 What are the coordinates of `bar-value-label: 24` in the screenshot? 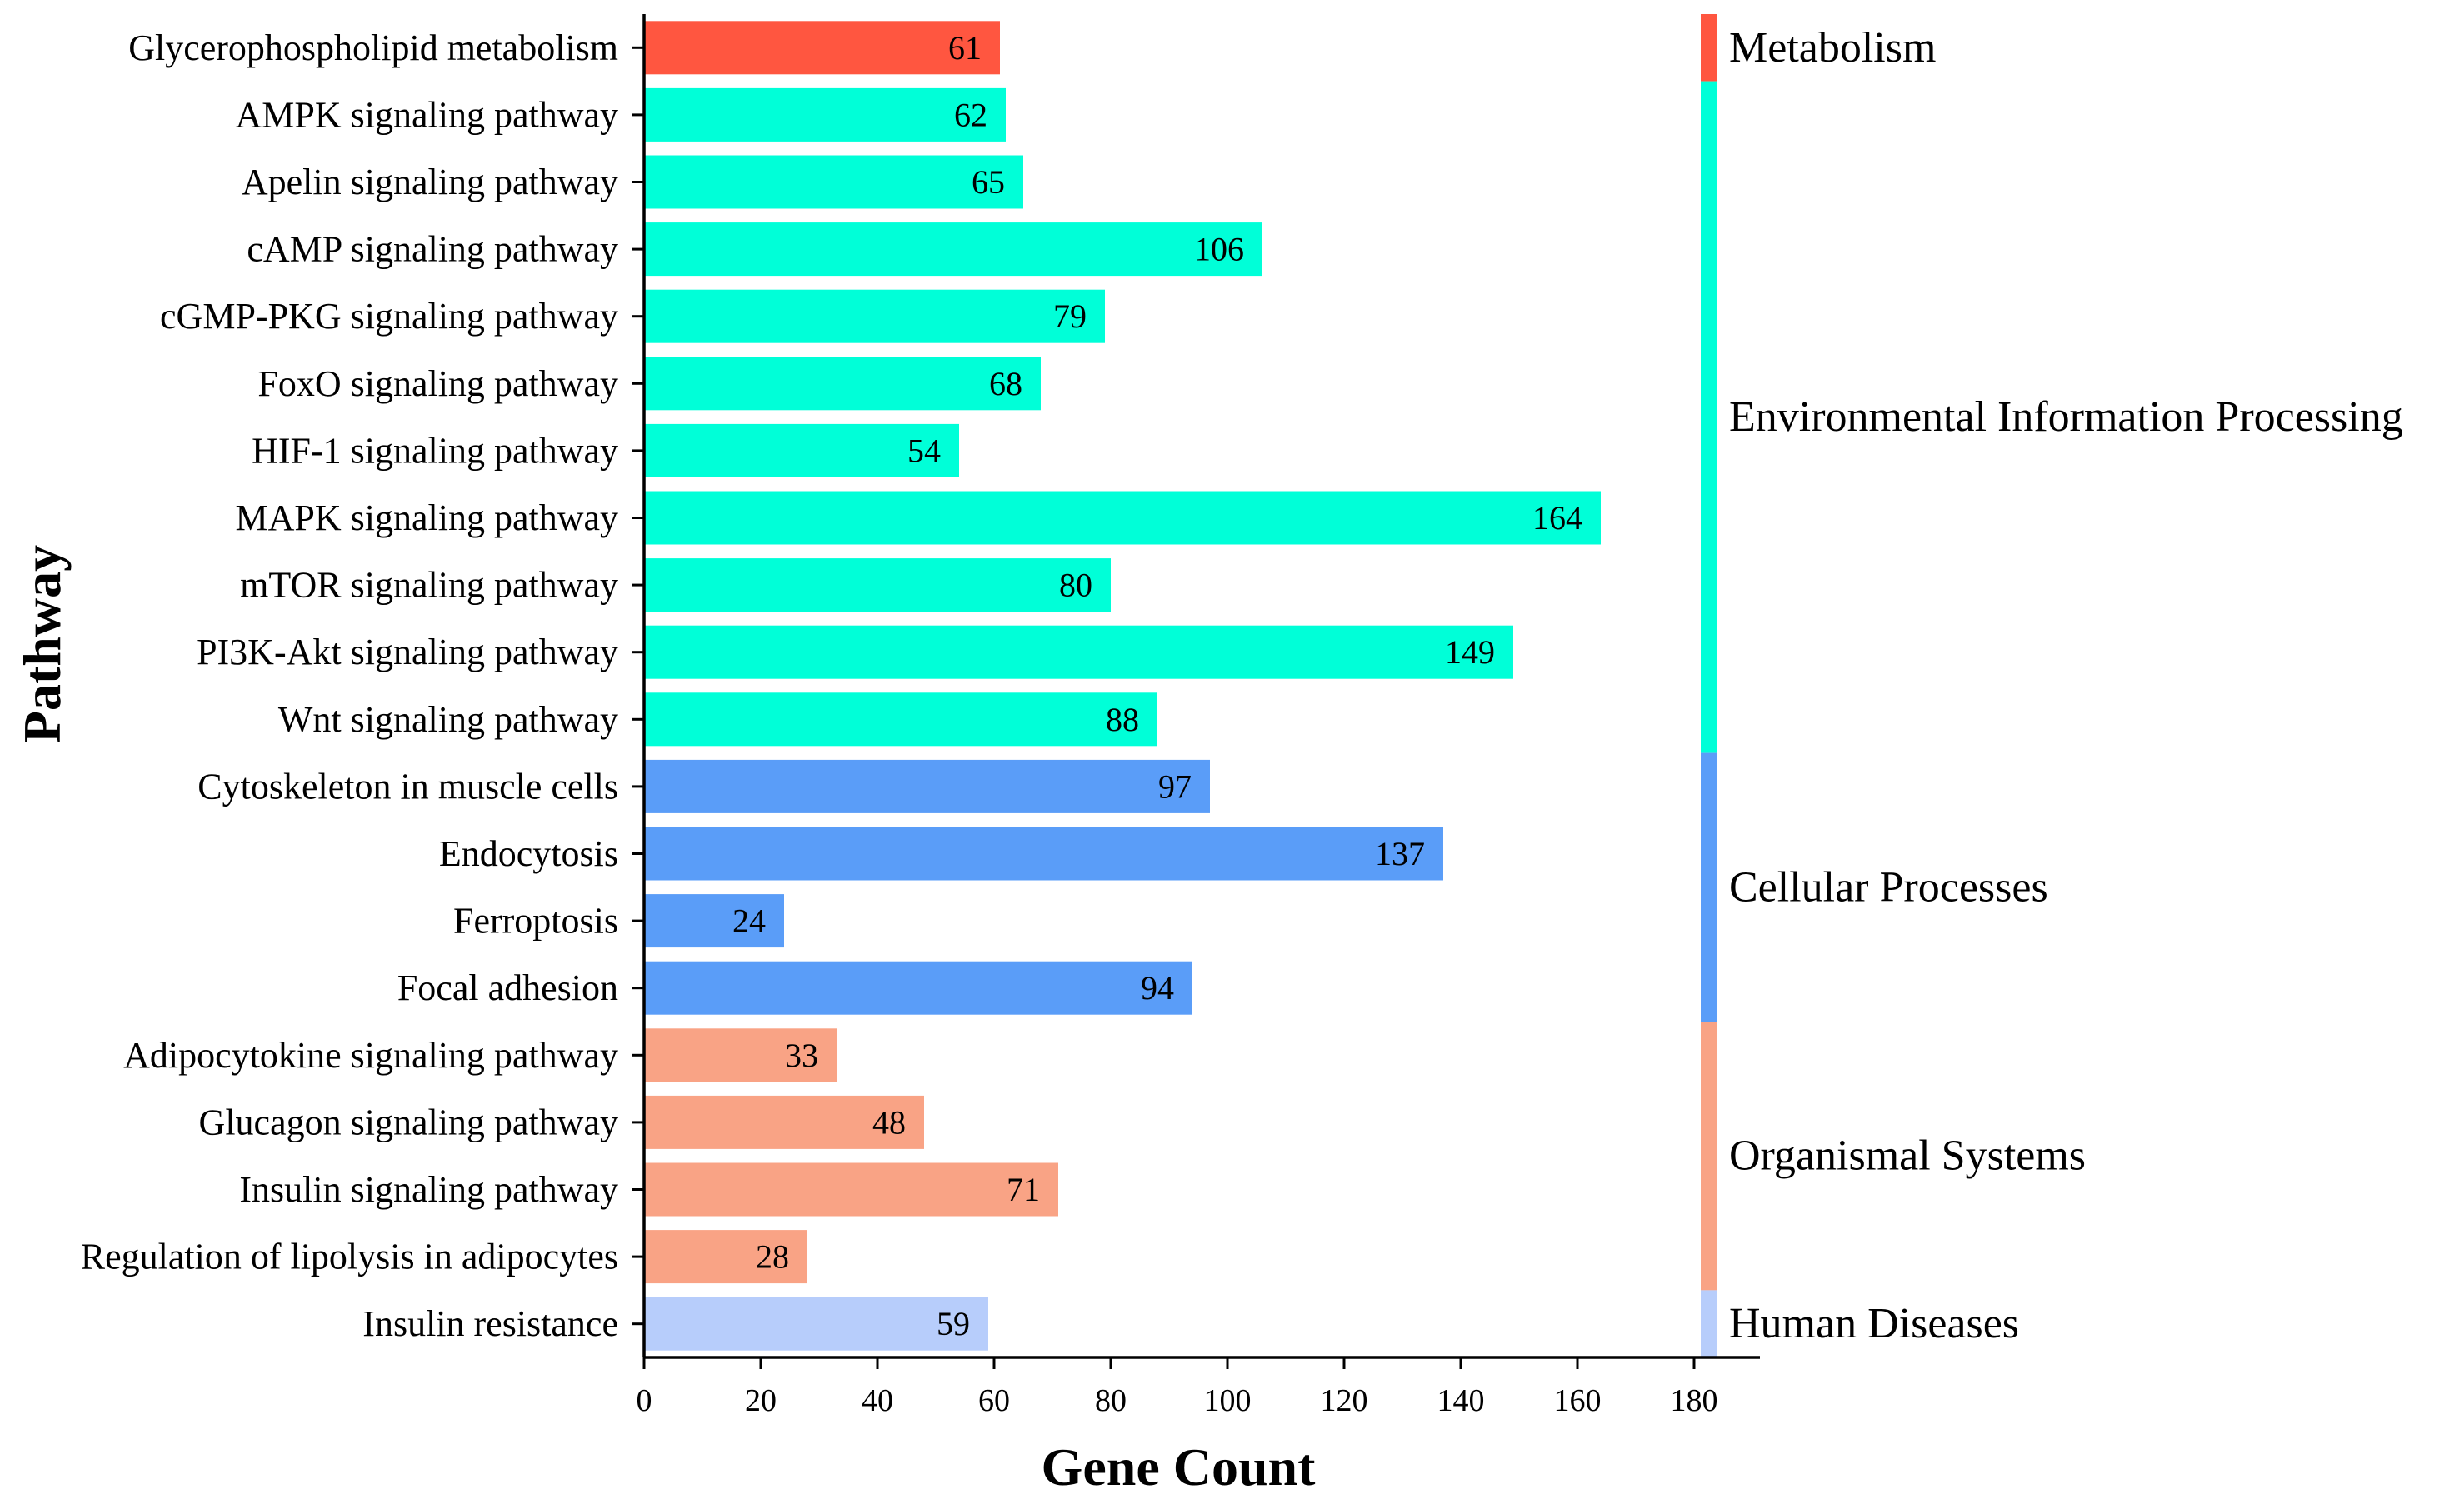 It's located at (749, 921).